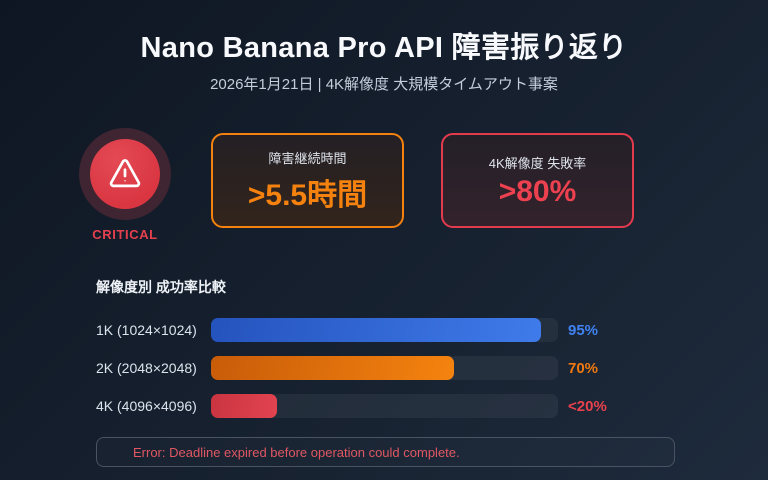 This screenshot has width=768, height=480. What do you see at coordinates (583, 330) in the screenshot?
I see `percent-label: 95%` at bounding box center [583, 330].